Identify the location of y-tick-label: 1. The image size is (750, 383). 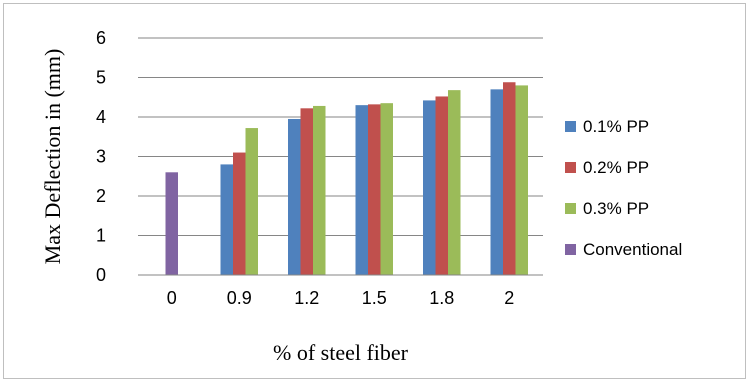
(101, 236).